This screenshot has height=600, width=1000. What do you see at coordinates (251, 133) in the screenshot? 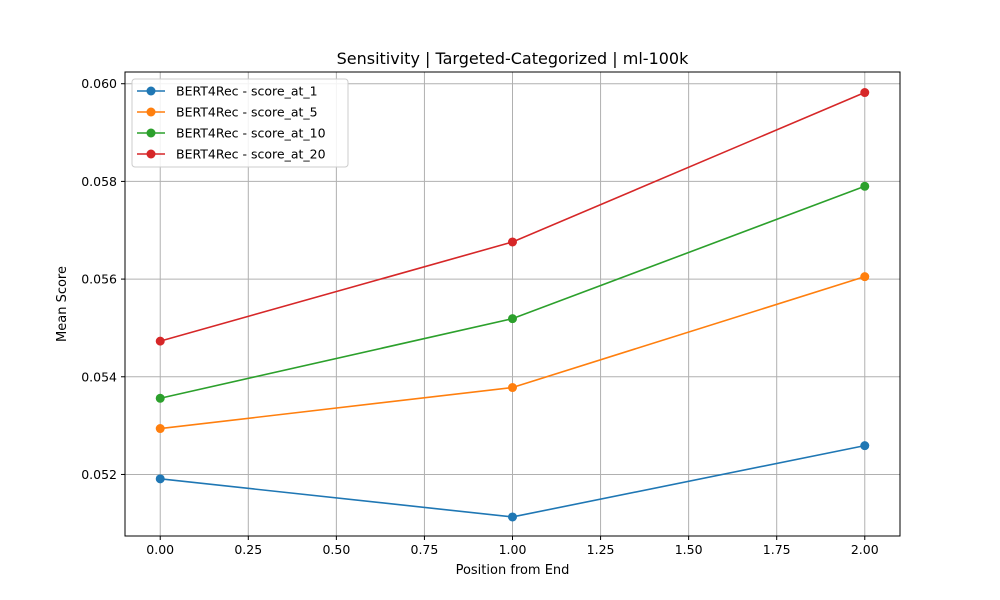
I see `legend-label: BERT4Rec - score_at_10` at bounding box center [251, 133].